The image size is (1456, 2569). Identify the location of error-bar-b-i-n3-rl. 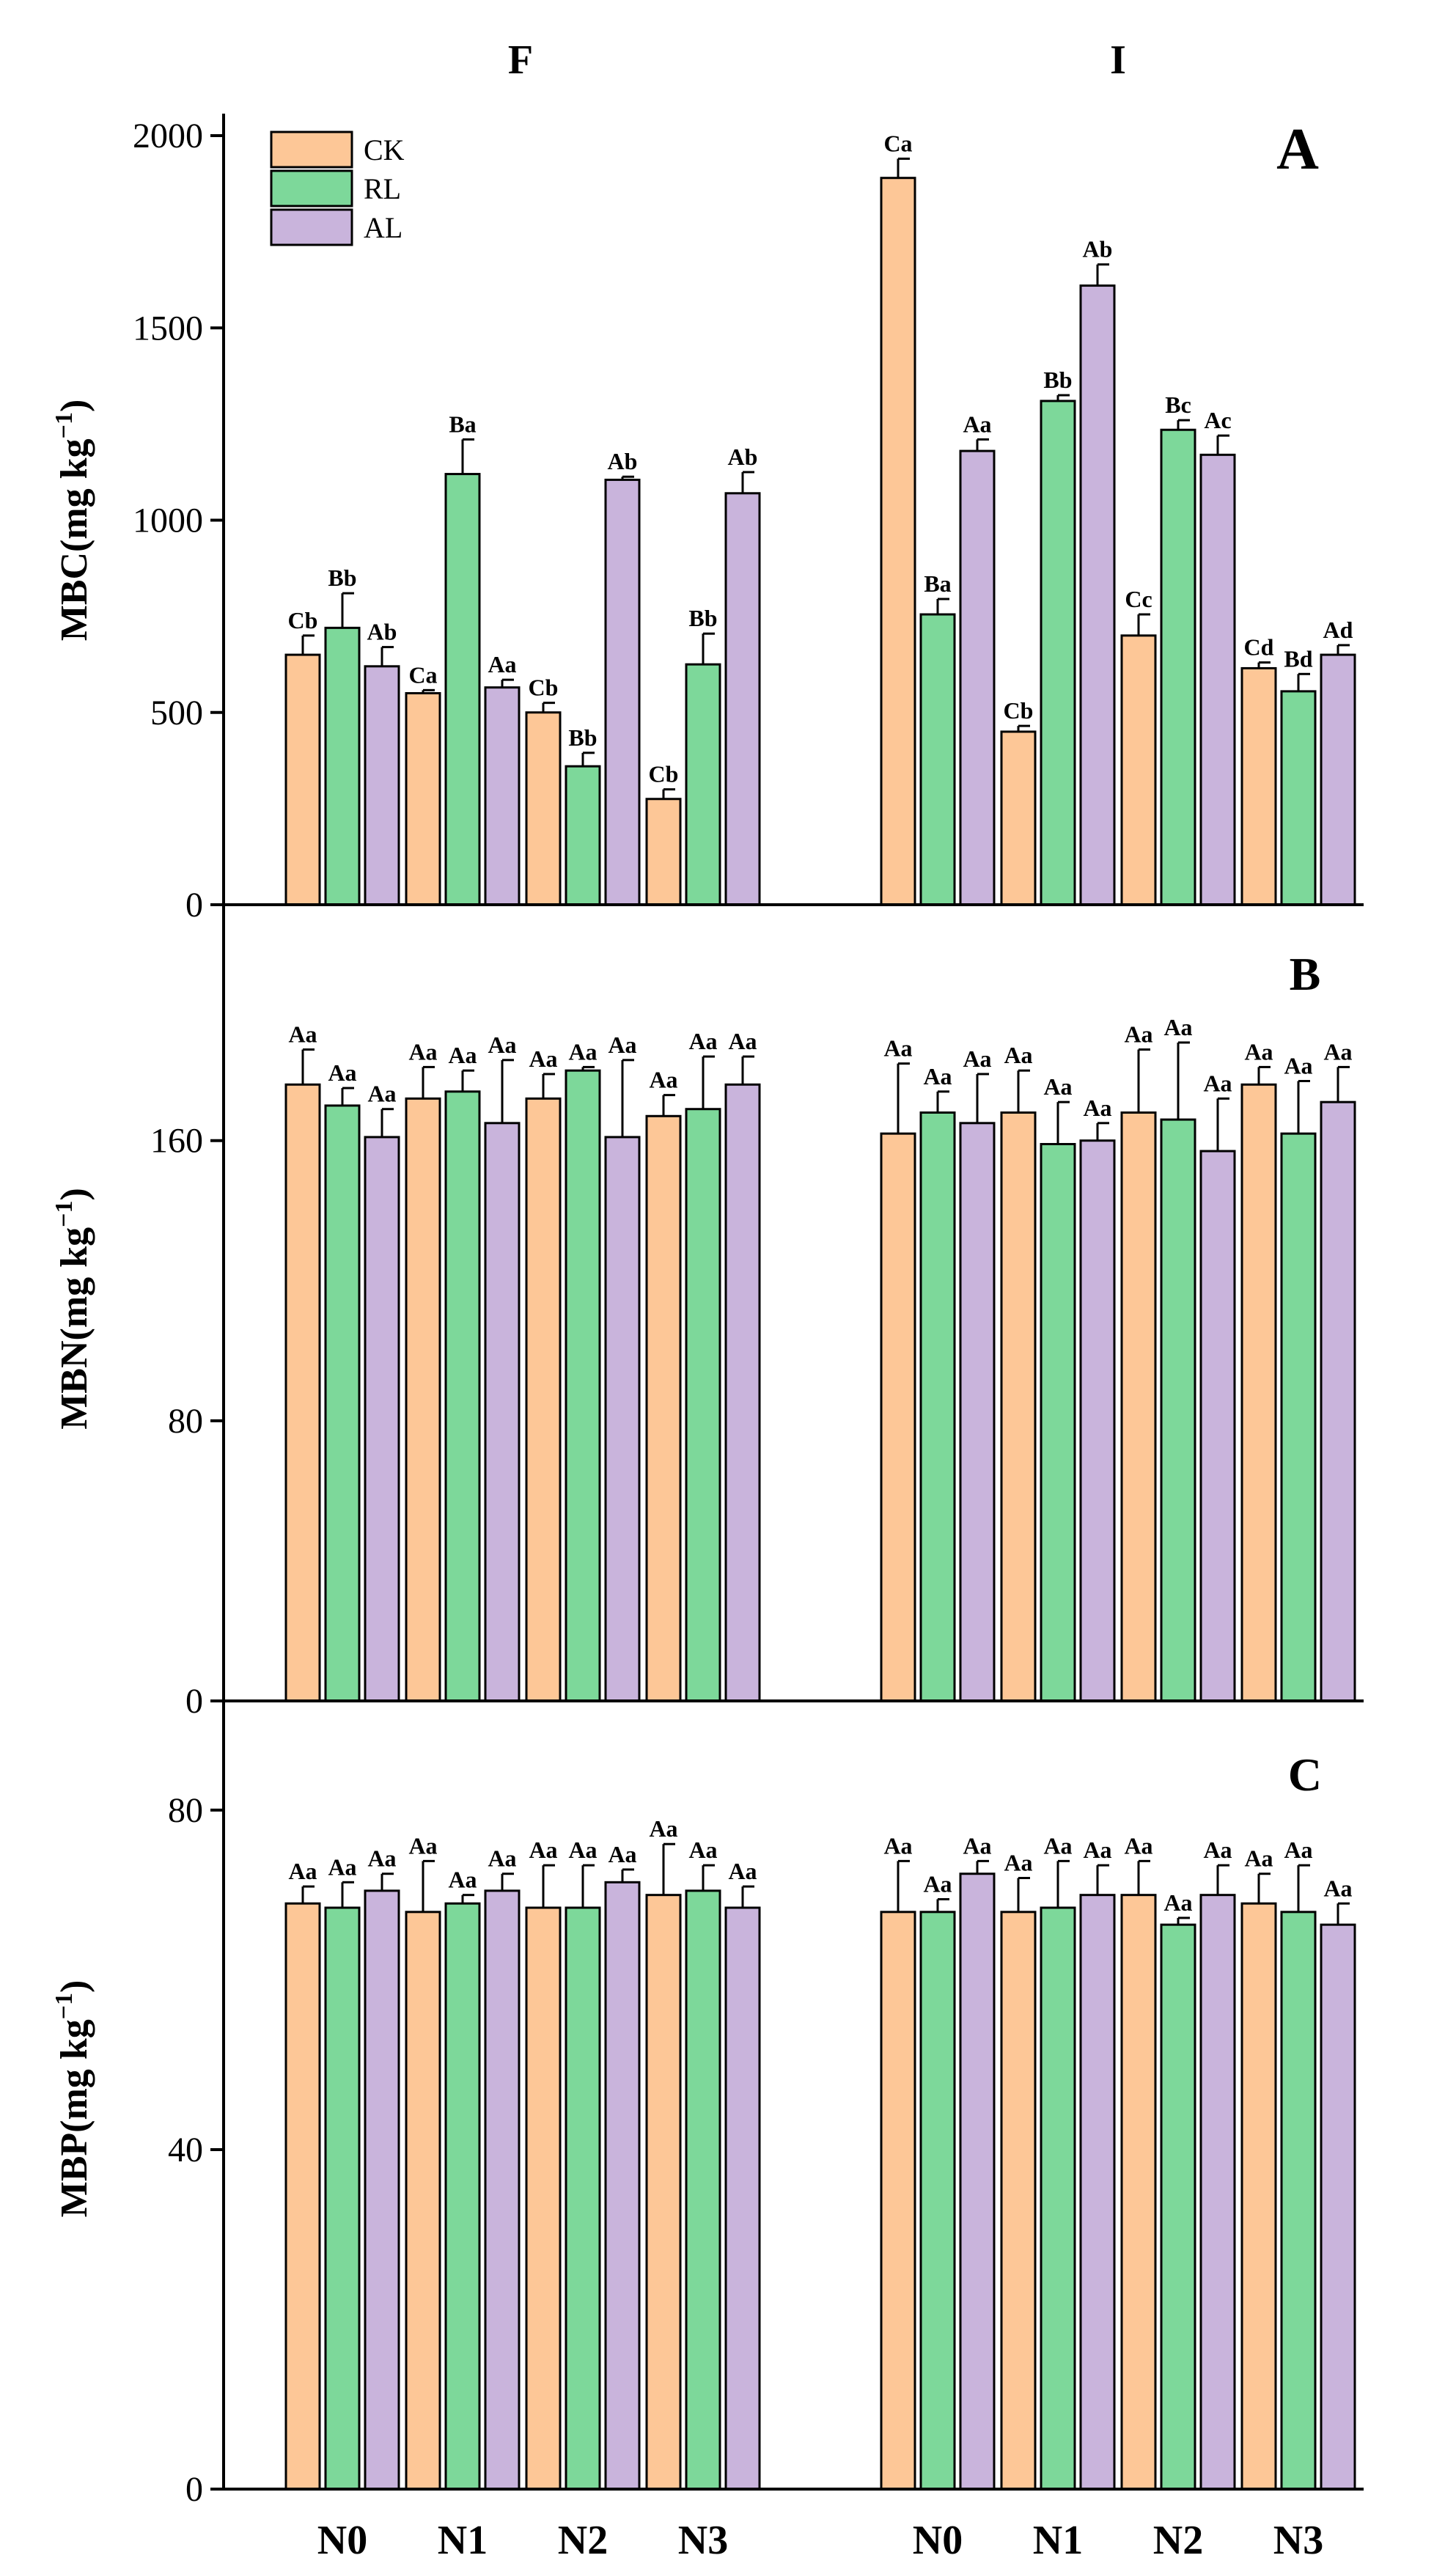
(1303, 1107).